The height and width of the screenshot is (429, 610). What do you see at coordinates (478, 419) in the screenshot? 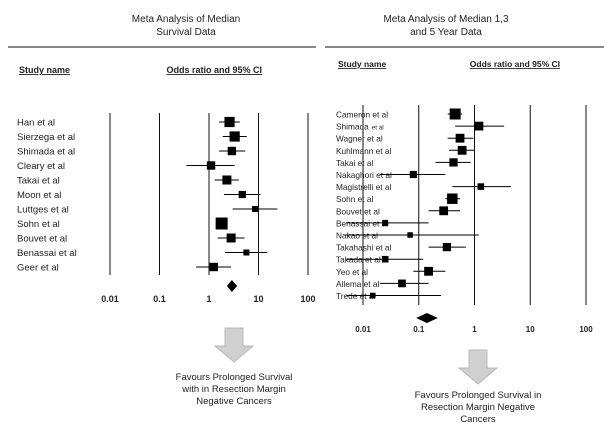
I see `footer-line: Cancers` at bounding box center [478, 419].